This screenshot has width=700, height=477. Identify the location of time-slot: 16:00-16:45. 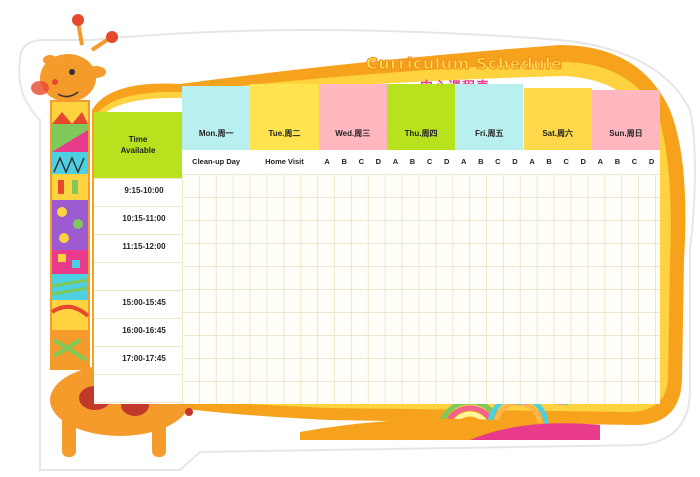
(144, 330).